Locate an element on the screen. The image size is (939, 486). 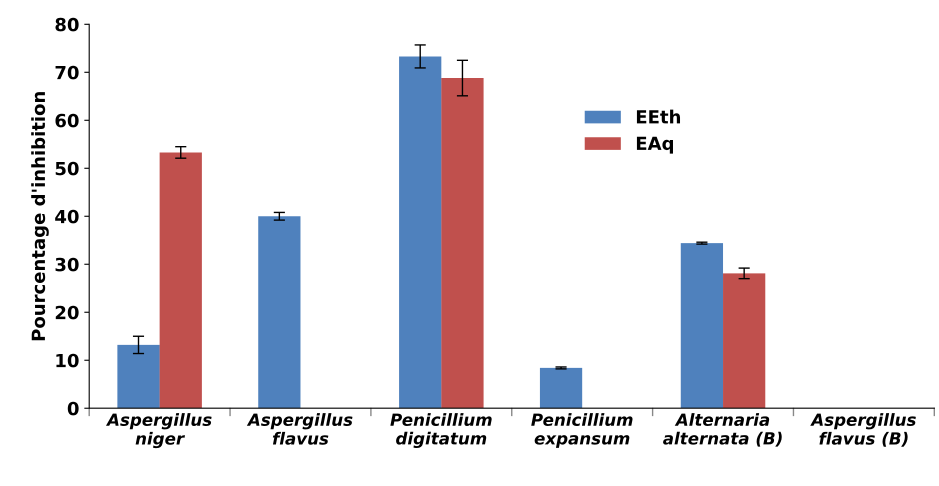
legend-label: EAq is located at coordinates (654, 145).